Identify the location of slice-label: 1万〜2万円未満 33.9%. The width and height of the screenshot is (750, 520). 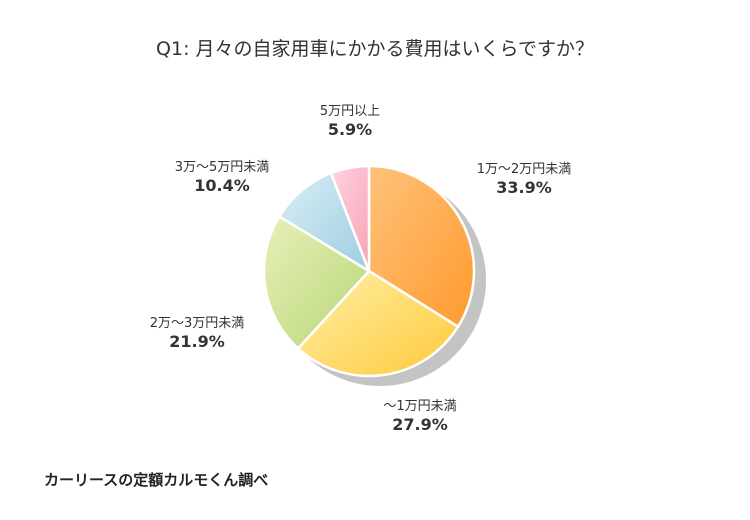
(524, 180).